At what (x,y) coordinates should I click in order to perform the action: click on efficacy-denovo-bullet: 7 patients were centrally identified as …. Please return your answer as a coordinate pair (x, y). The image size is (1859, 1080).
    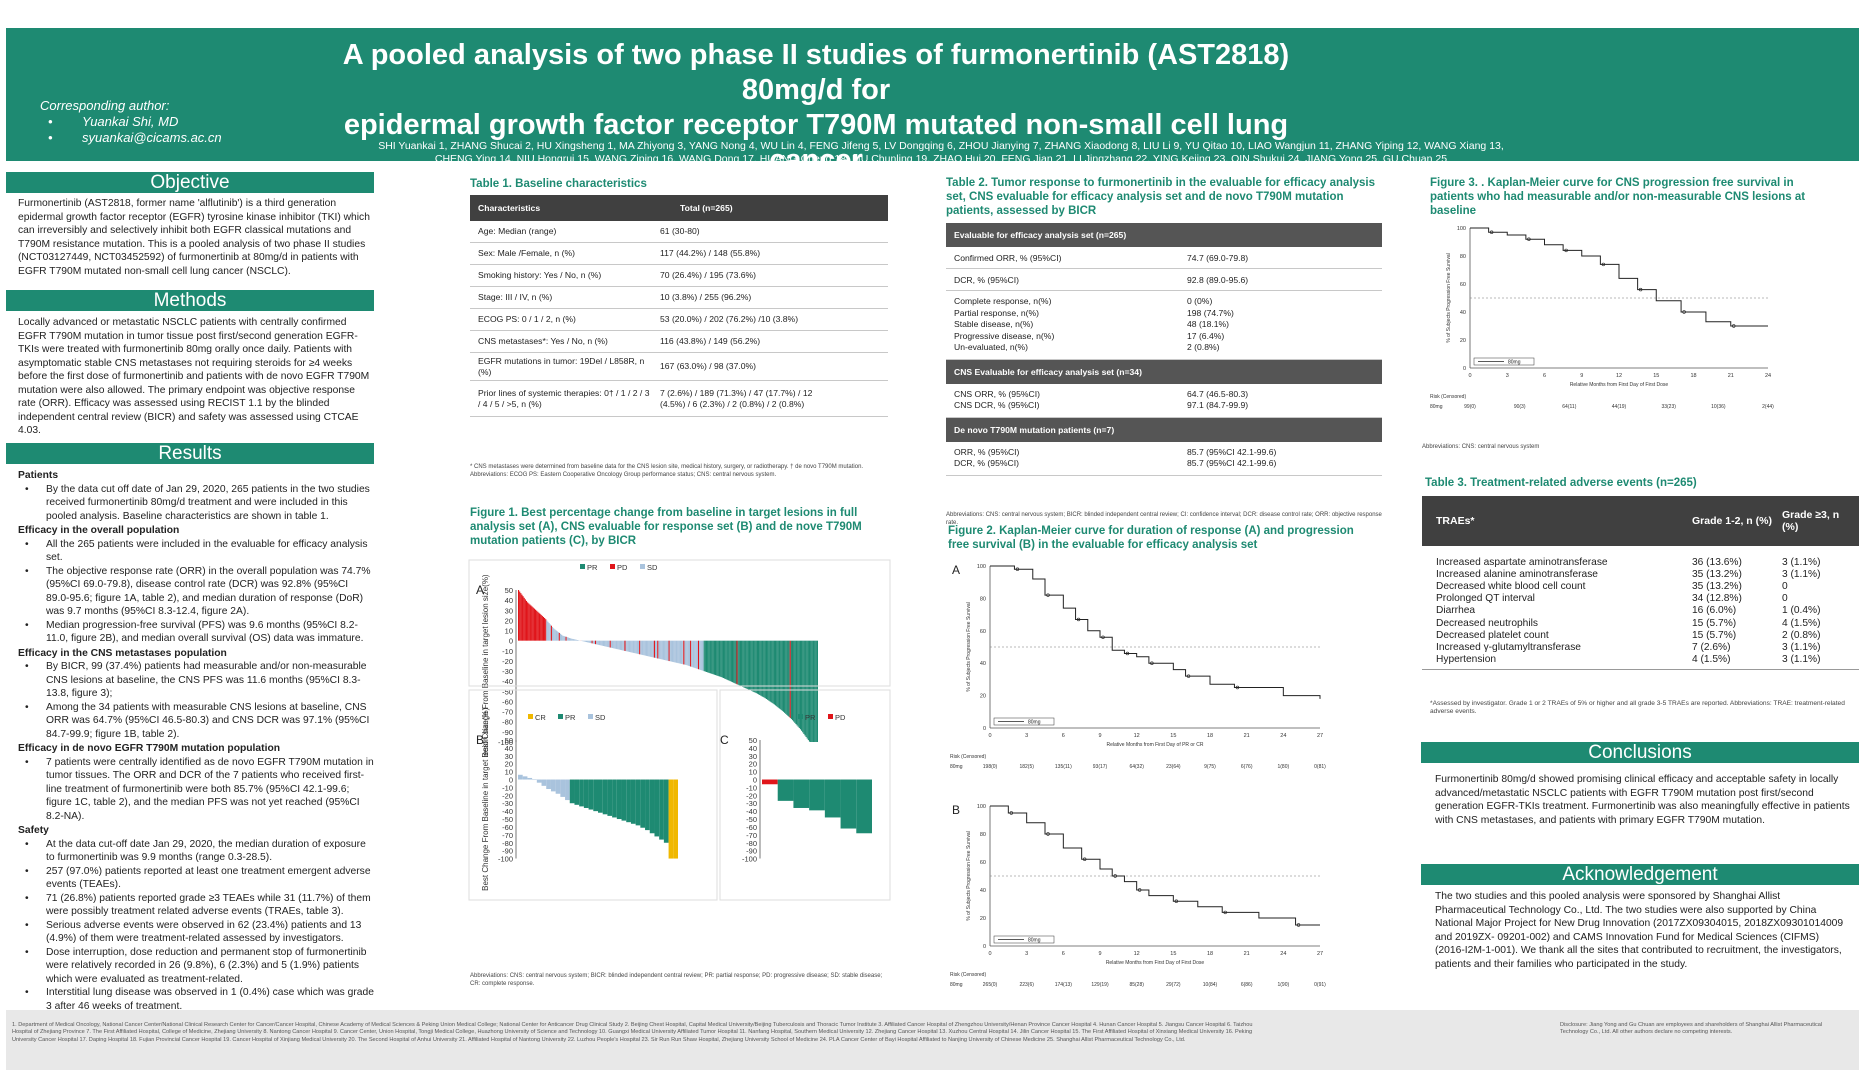
    Looking at the image, I should click on (196, 790).